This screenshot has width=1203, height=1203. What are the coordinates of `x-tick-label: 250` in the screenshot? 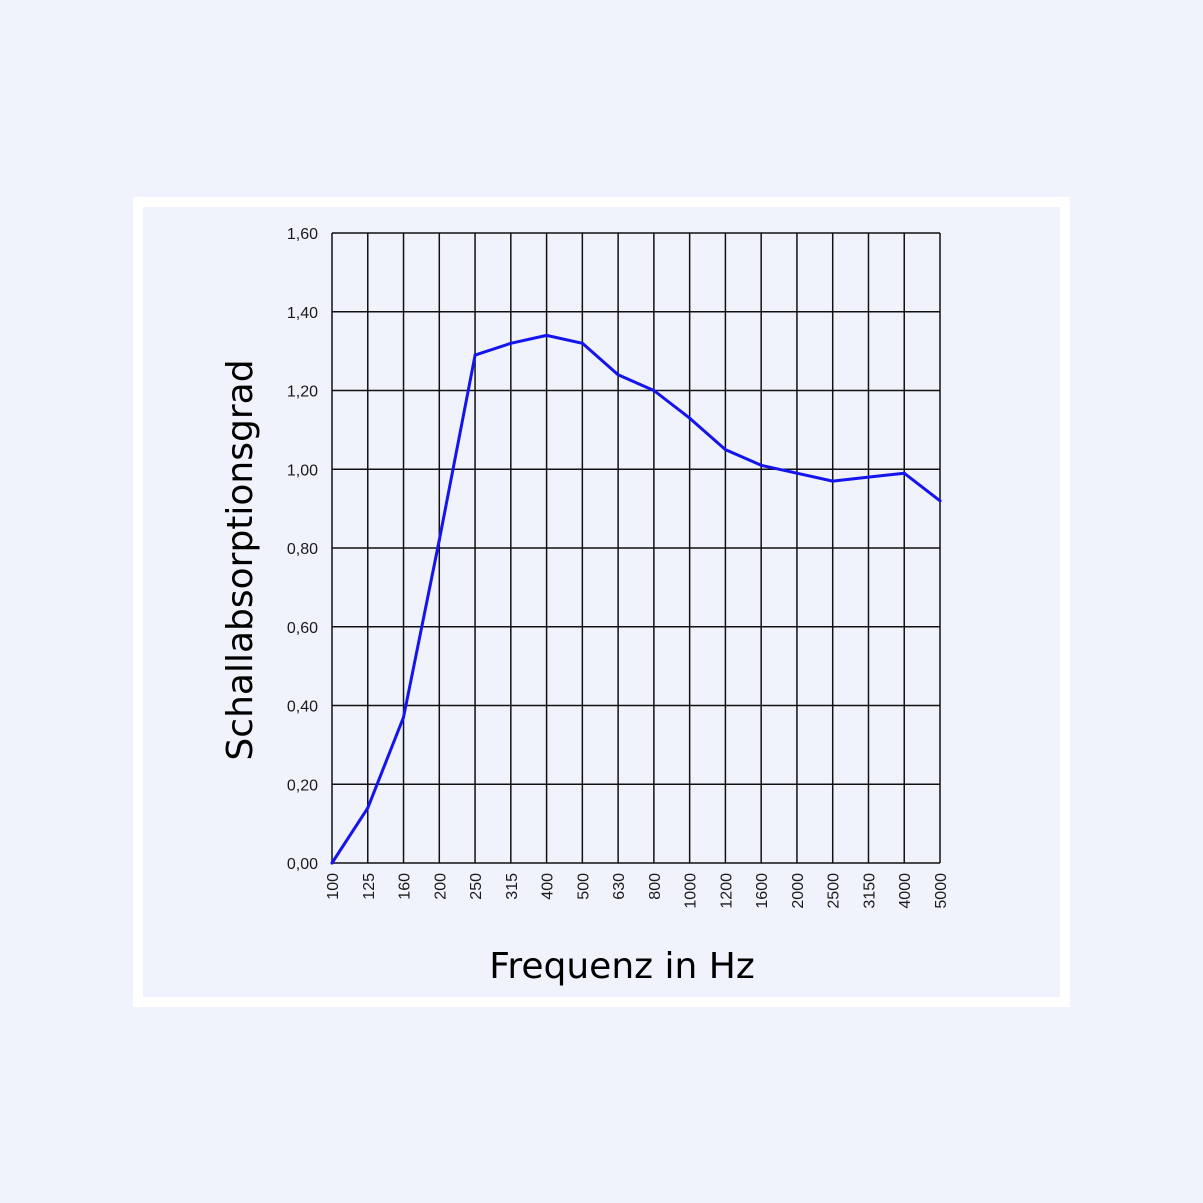 It's located at (476, 886).